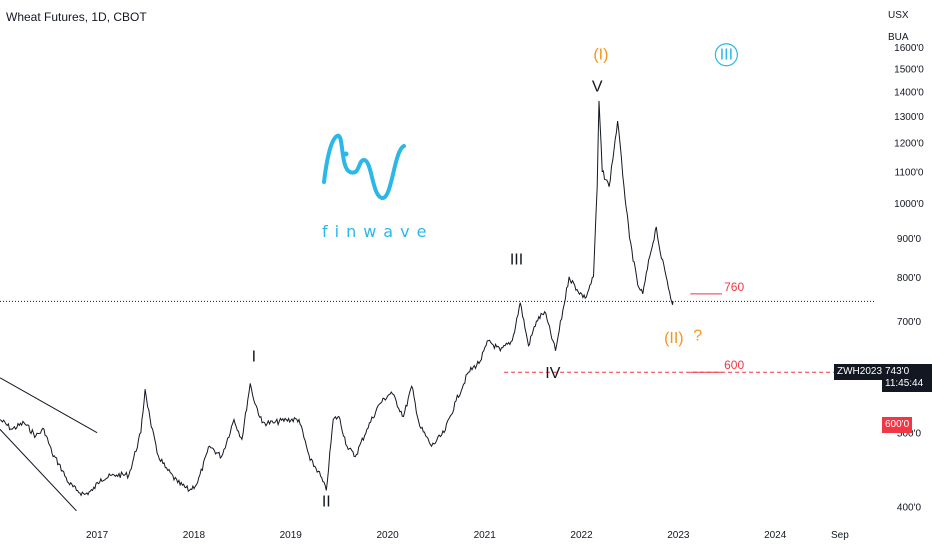 This screenshot has width=932, height=550. Describe the element at coordinates (909, 322) in the screenshot. I see `y-tick-700: 700'0` at that location.